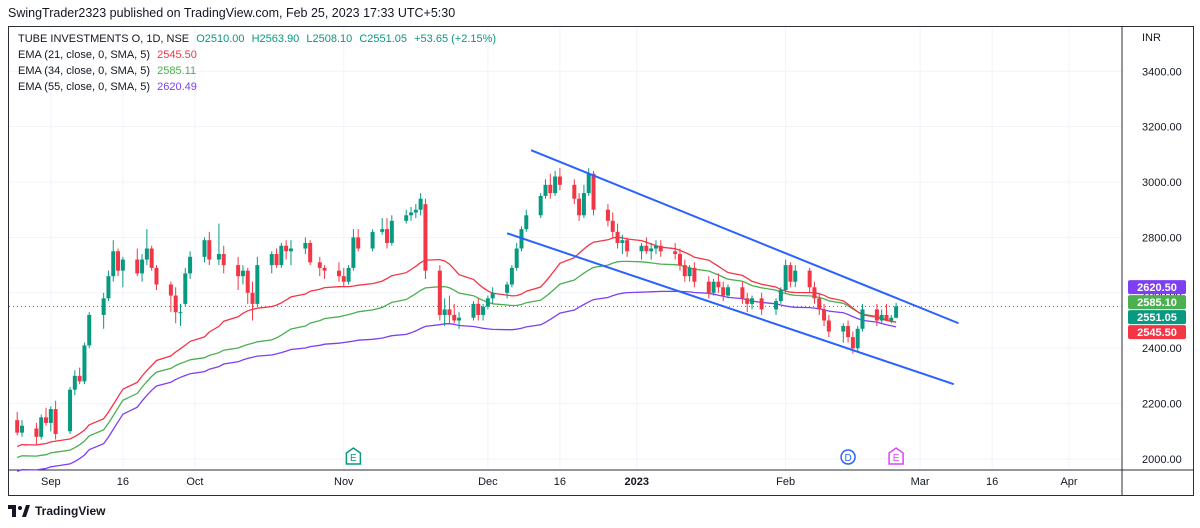 Image resolution: width=1200 pixels, height=528 pixels. What do you see at coordinates (84, 71) in the screenshot?
I see `legend-ema34-label: EMA (34, close, 0, SMA, 5)` at bounding box center [84, 71].